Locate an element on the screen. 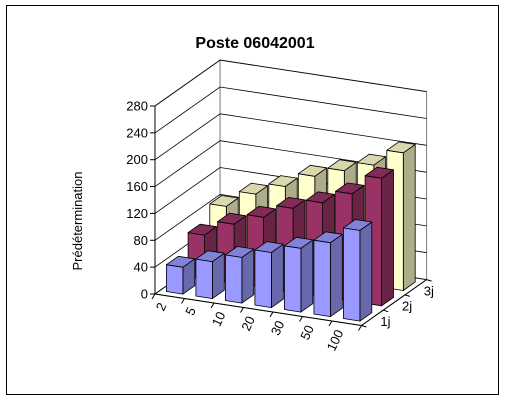 The image size is (507, 398). x-axis-line is located at coordinates (258, 309).